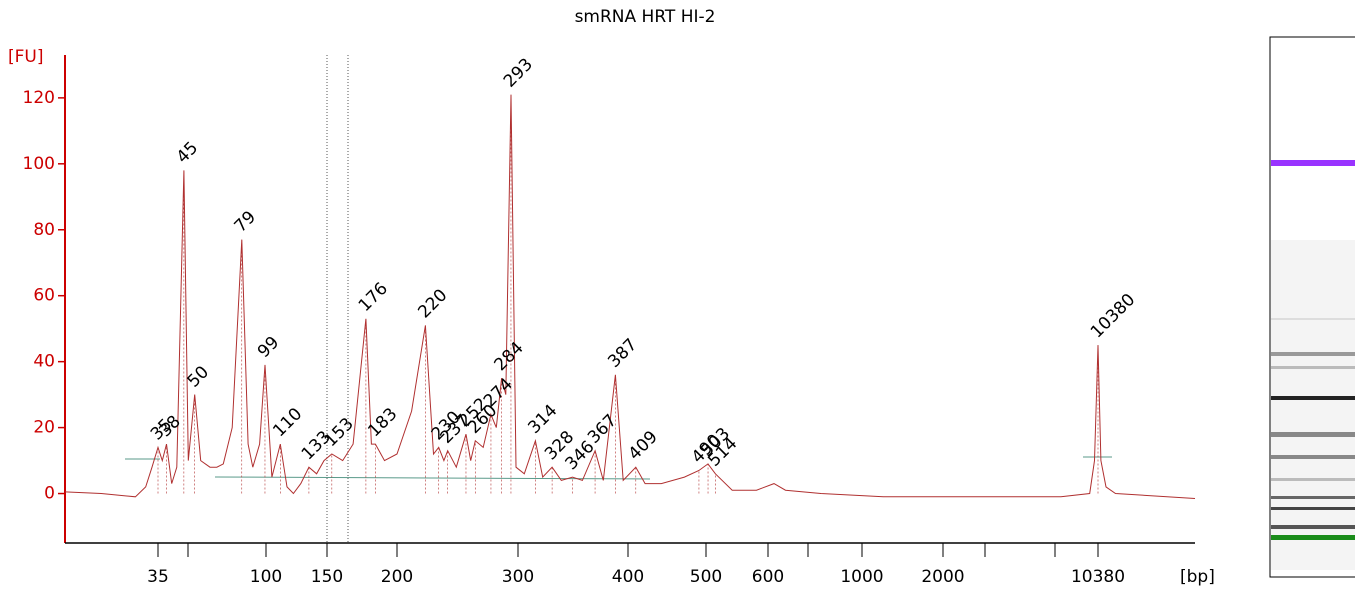 This screenshot has height=607, width=1355. What do you see at coordinates (509, 356) in the screenshot?
I see `peak-label: 284` at bounding box center [509, 356].